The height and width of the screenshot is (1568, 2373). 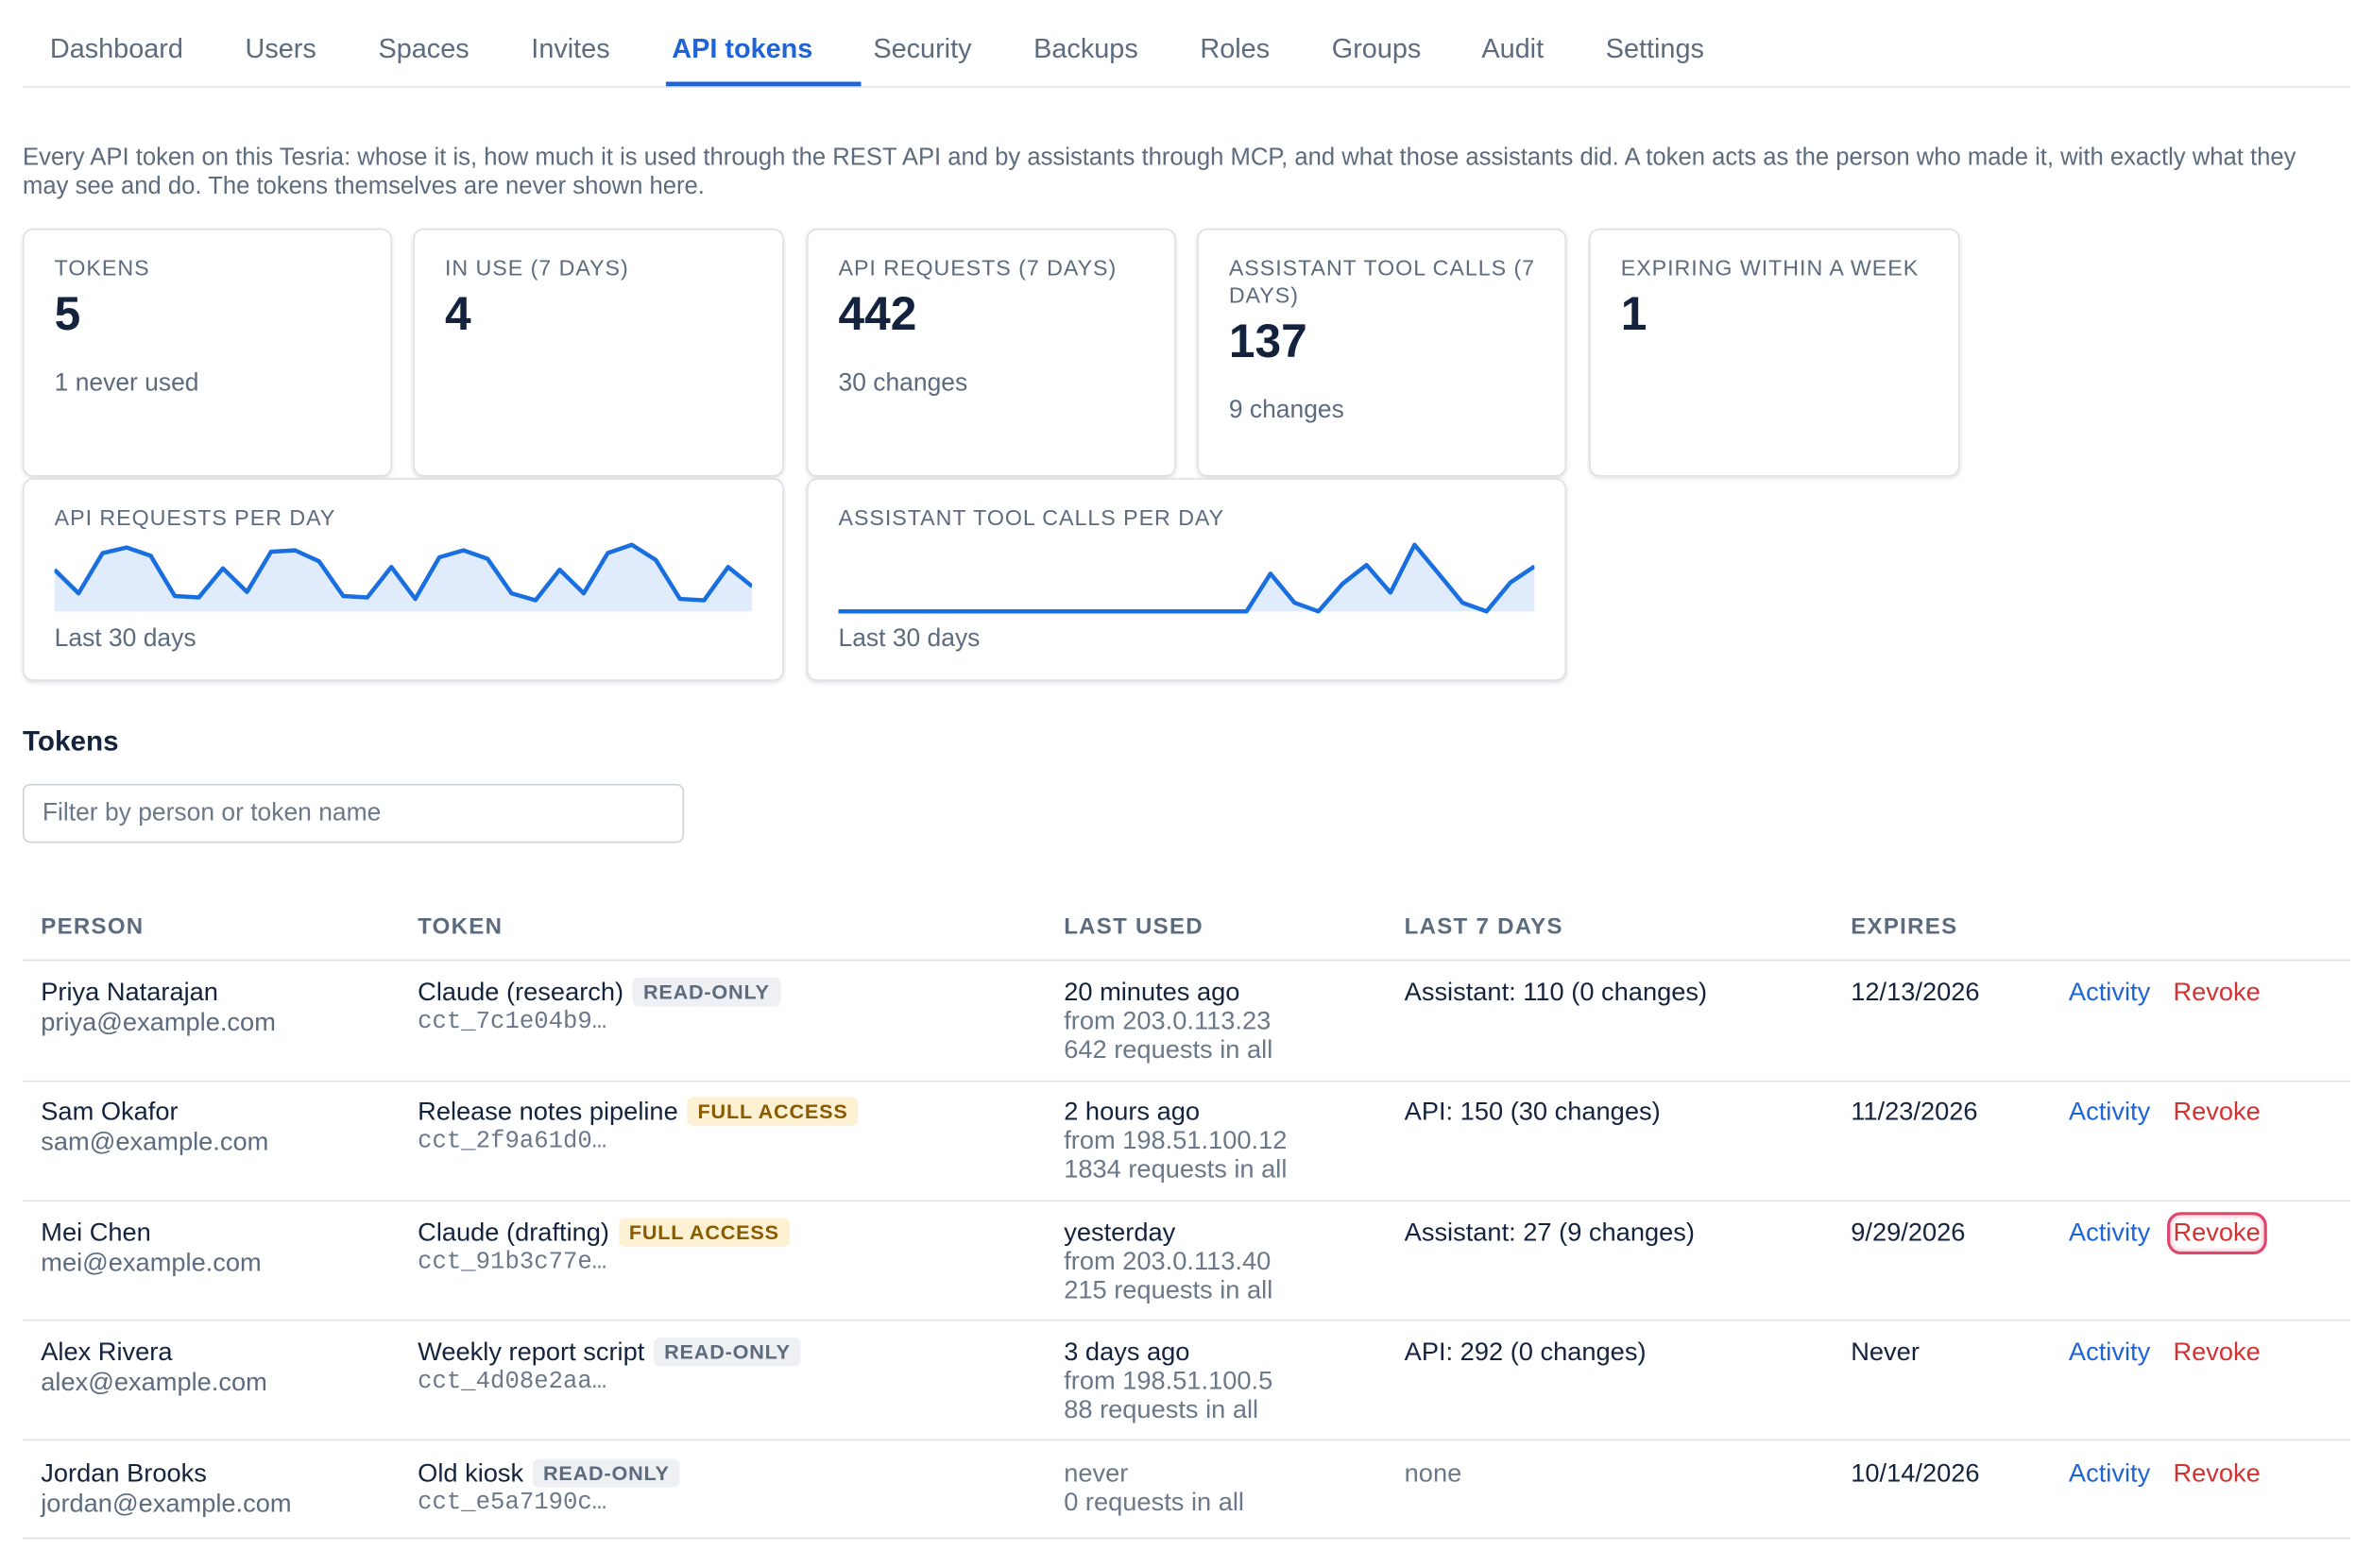 What do you see at coordinates (116, 48) in the screenshot?
I see `tab-dashboard: Dashboard` at bounding box center [116, 48].